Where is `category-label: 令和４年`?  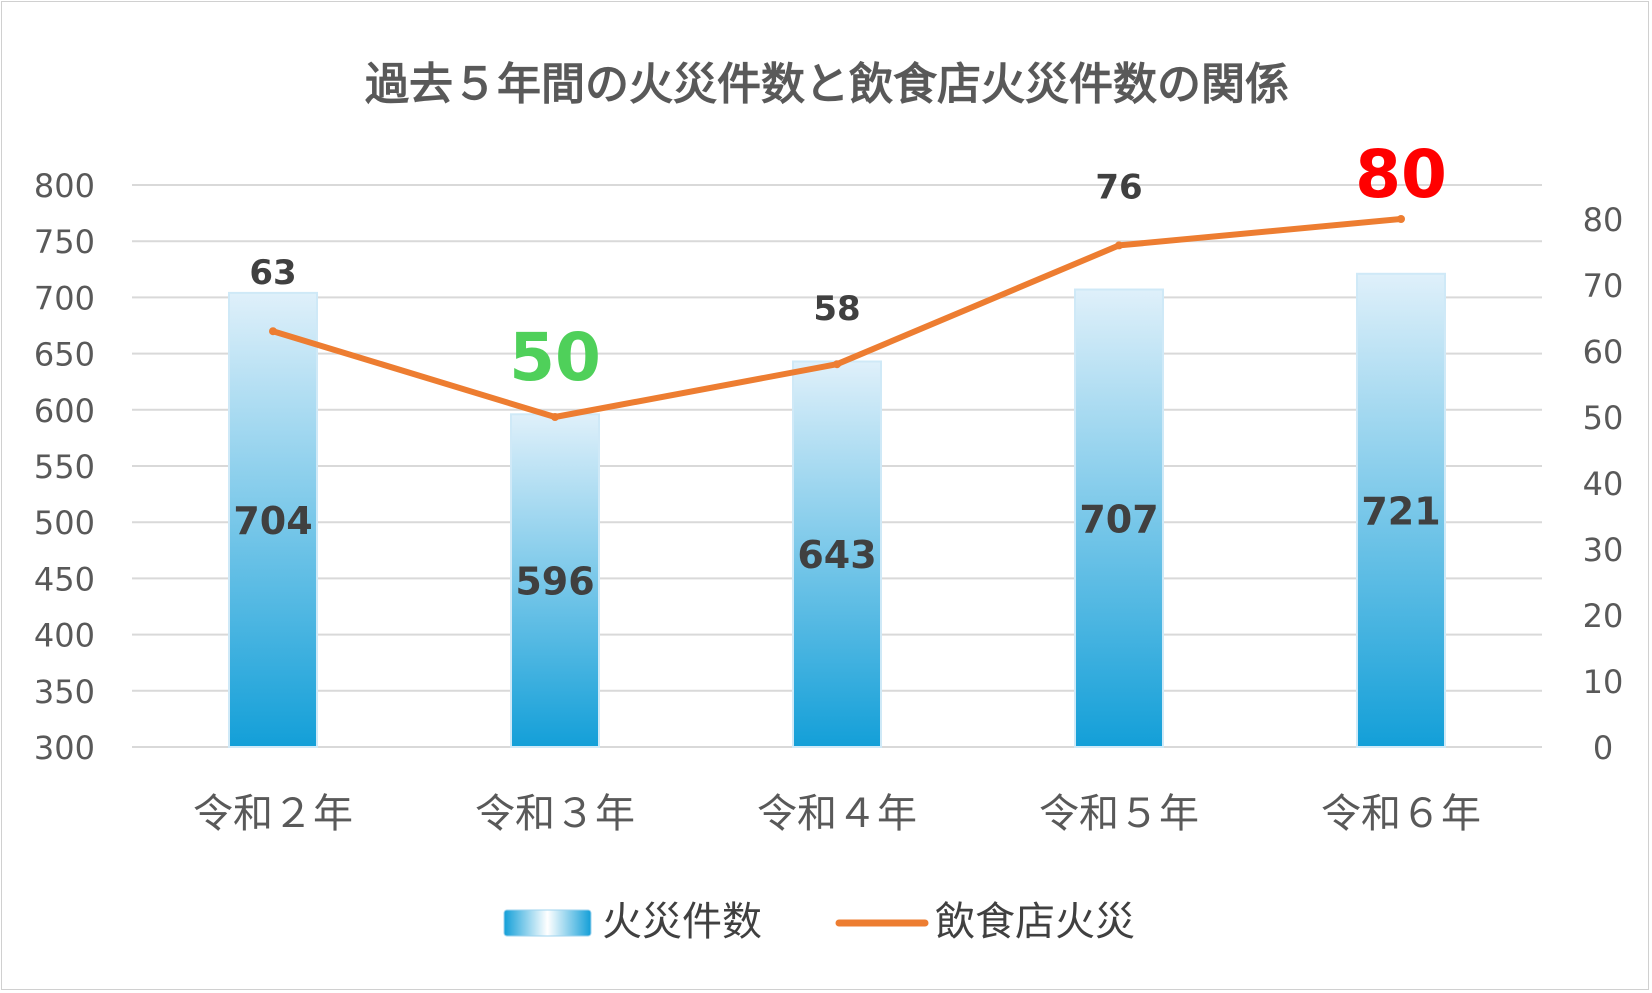 category-label: 令和４年 is located at coordinates (837, 814).